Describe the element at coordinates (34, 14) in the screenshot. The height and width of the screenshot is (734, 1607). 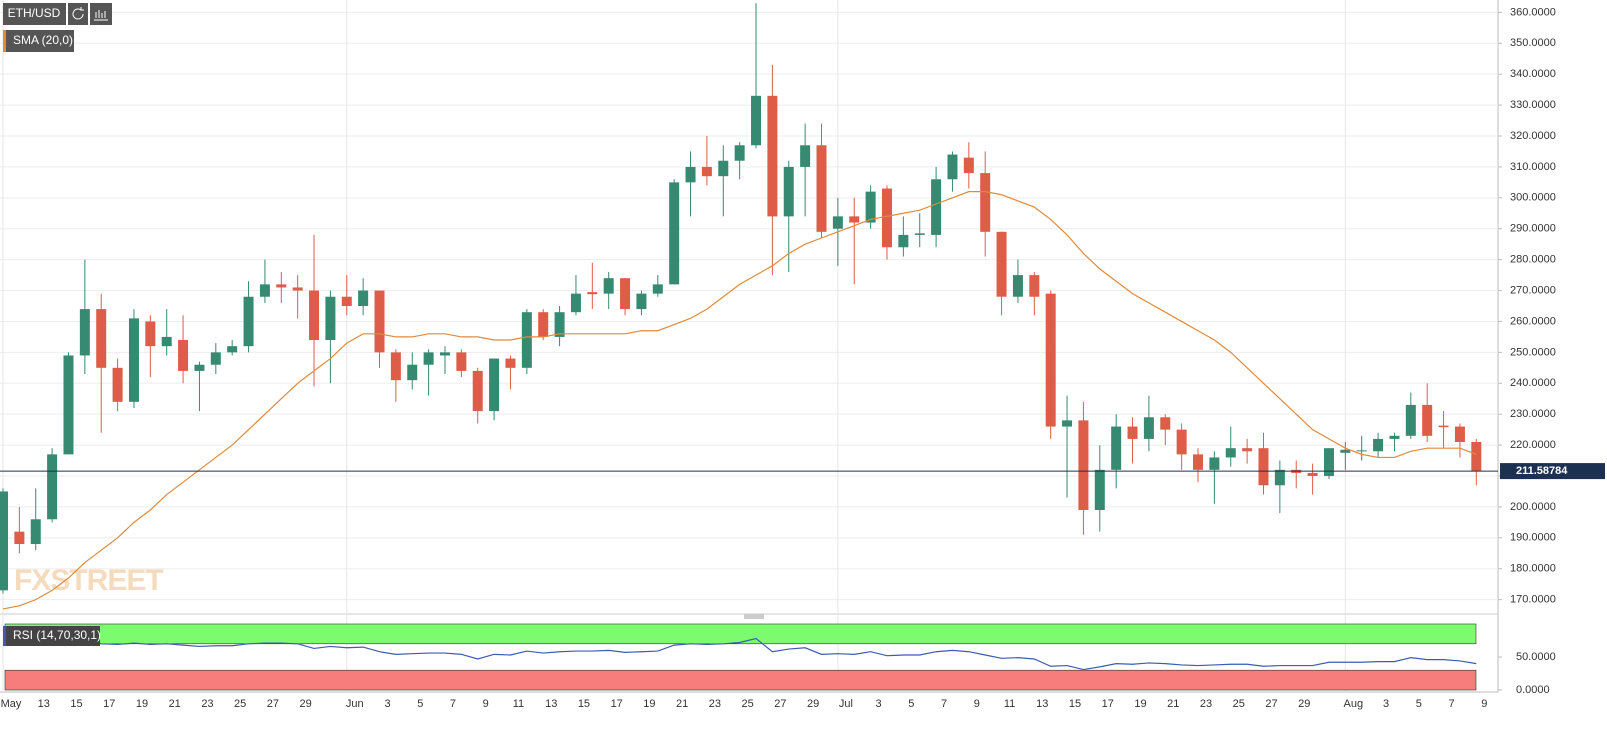
I see `symbol-box` at that location.